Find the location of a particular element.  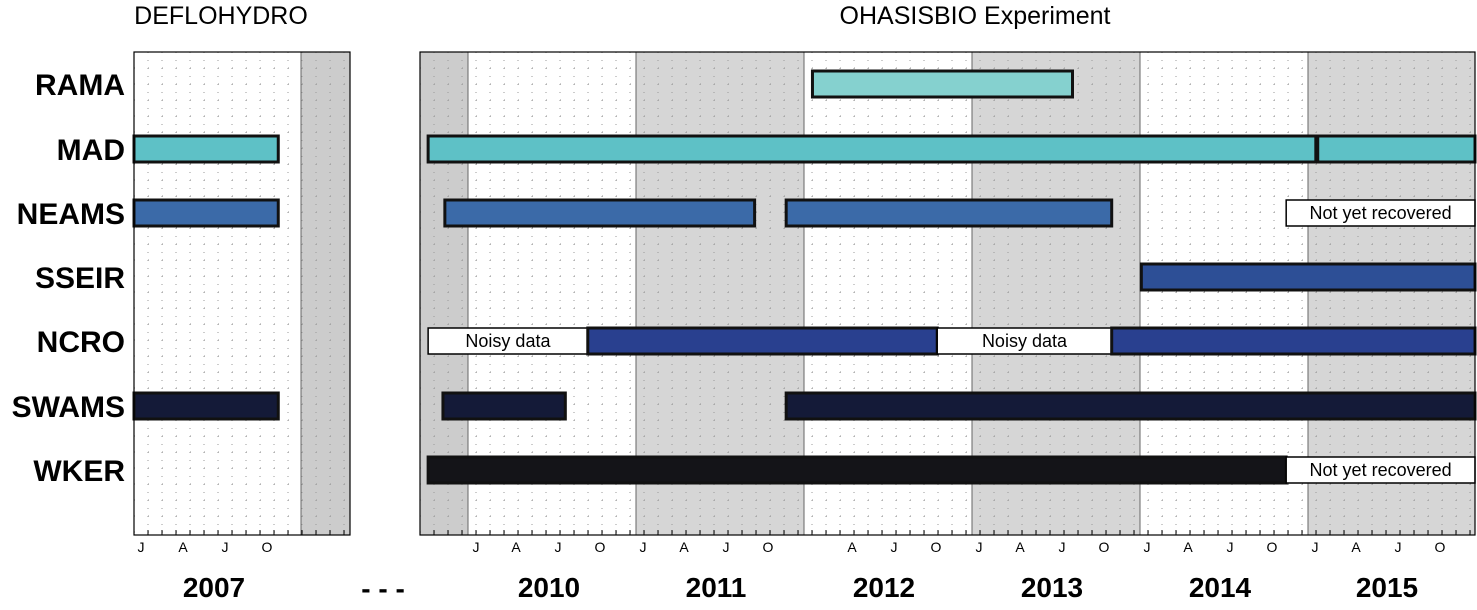

panel-title: DEFLOHYDRO is located at coordinates (221, 16).